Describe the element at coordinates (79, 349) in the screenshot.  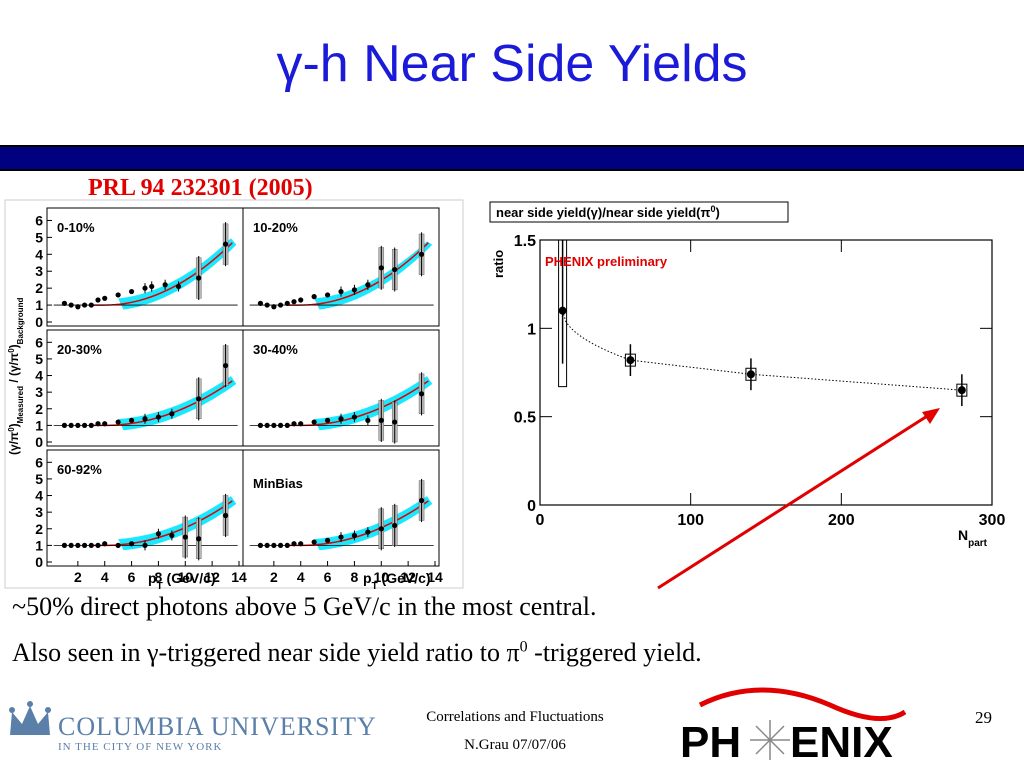
I see `panel-label: 20-30%` at that location.